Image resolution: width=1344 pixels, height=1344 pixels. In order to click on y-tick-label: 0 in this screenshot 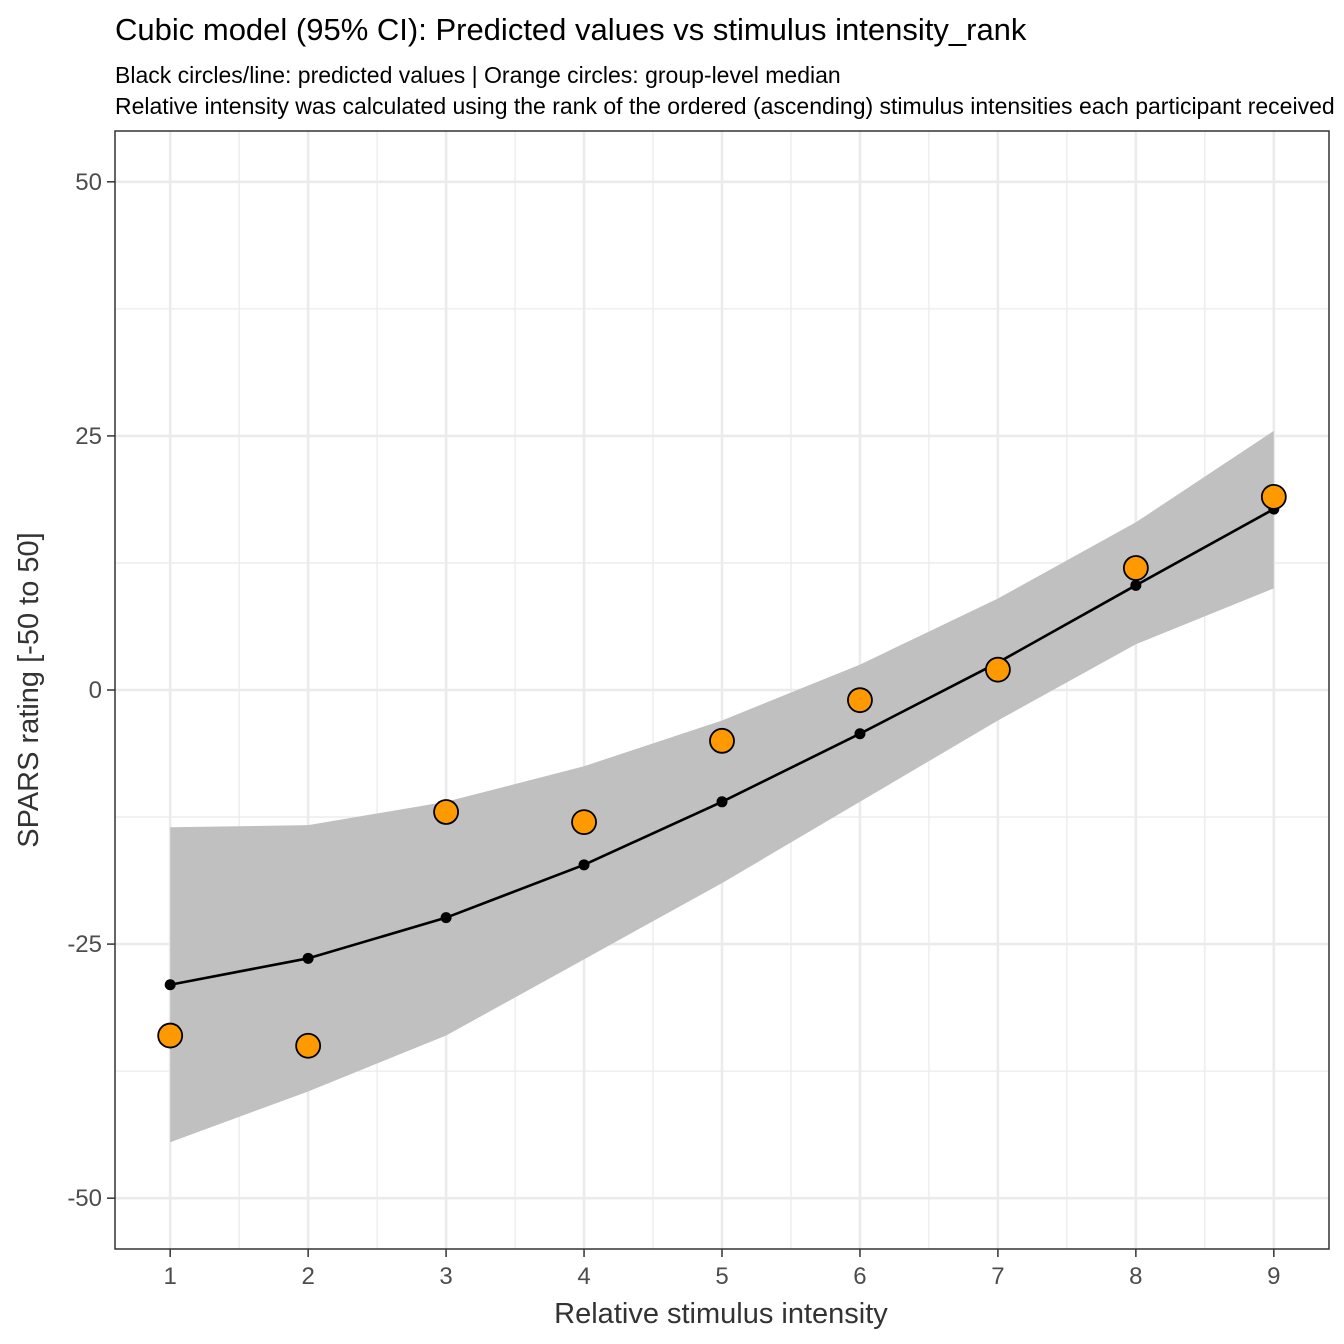, I will do `click(95, 690)`.